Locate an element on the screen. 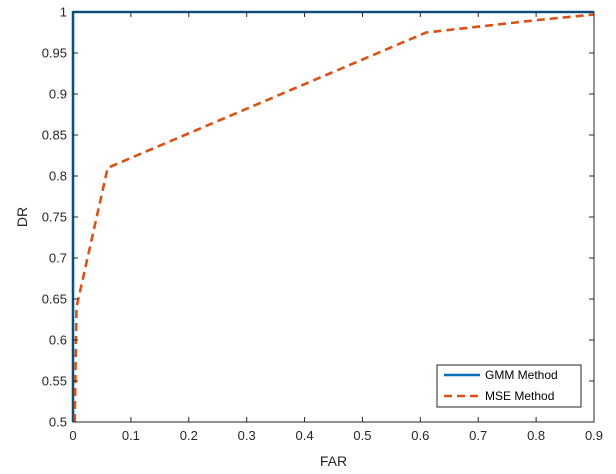 The image size is (616, 474). y-tick-label: 0.8 is located at coordinates (58, 176).